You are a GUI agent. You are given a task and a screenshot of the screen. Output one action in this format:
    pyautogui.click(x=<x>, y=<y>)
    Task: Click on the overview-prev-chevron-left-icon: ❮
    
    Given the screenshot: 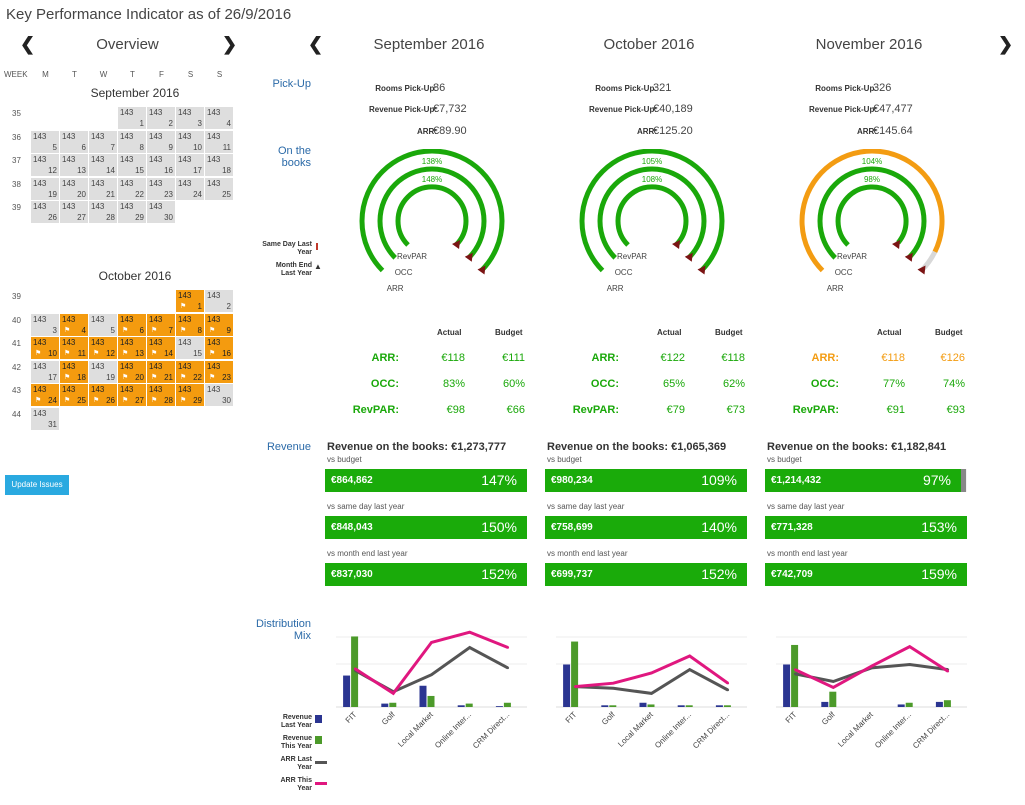 What is the action you would take?
    pyautogui.click(x=28, y=44)
    